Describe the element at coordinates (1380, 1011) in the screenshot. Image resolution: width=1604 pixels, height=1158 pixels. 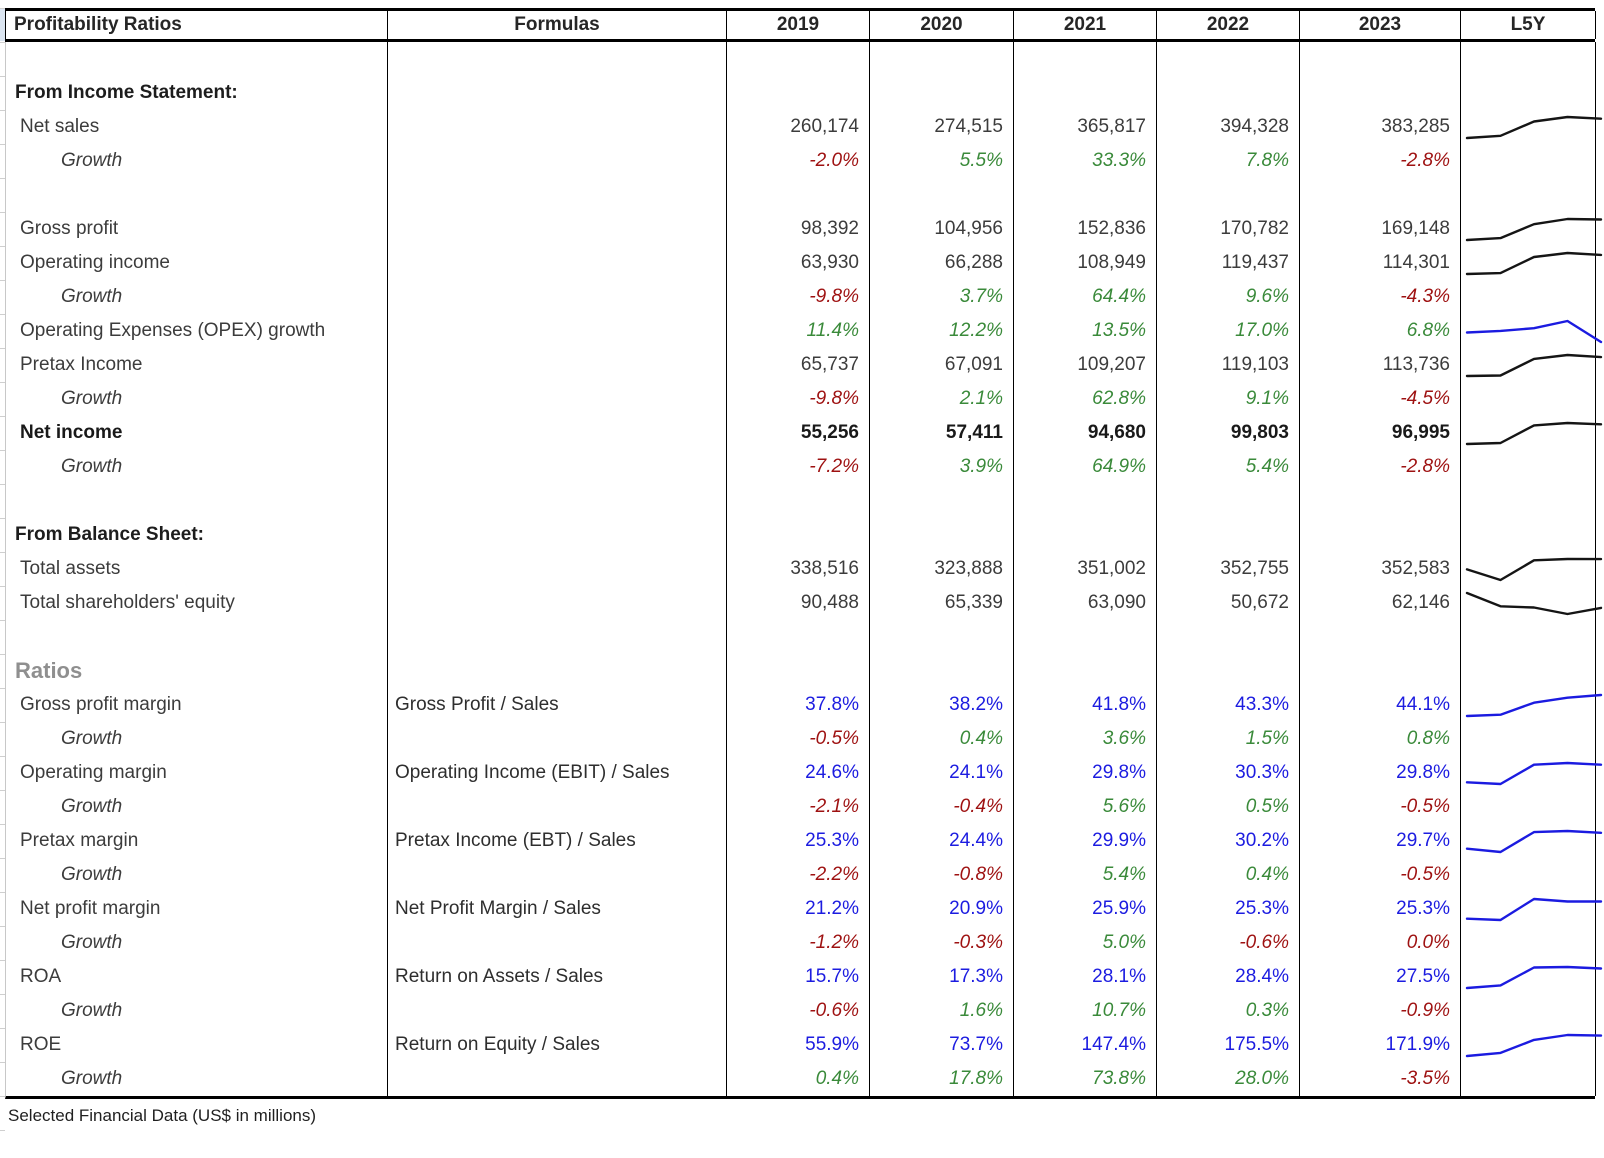
I see `cell-value: -0.9%` at that location.